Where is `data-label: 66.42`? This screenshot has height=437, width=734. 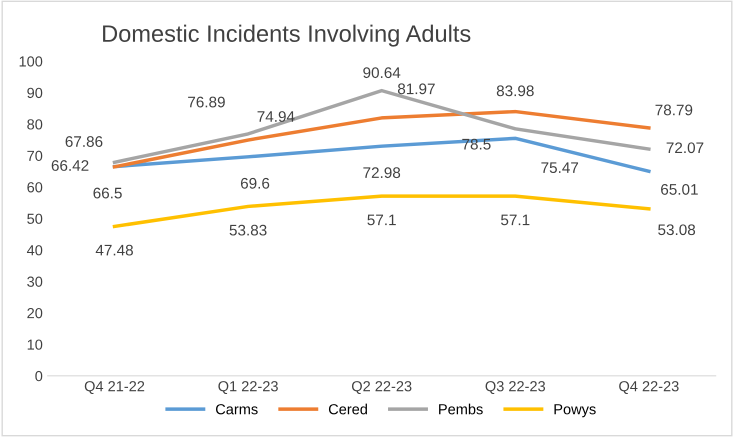 data-label: 66.42 is located at coordinates (70, 165).